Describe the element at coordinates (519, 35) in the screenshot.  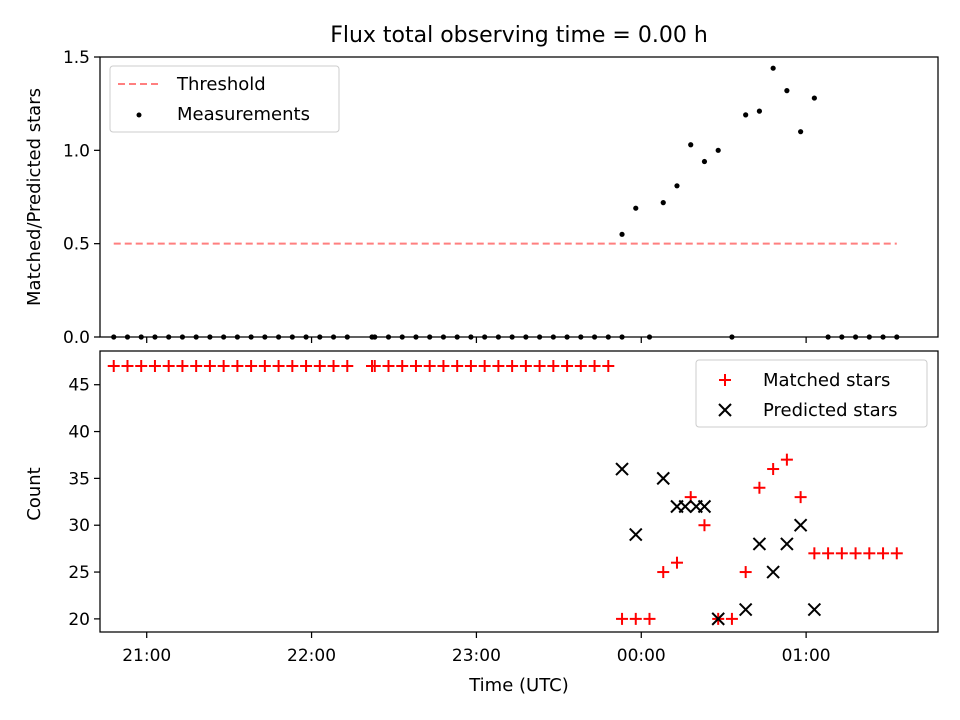
I see `chart-title: Flux total observing time = 0.00 h` at that location.